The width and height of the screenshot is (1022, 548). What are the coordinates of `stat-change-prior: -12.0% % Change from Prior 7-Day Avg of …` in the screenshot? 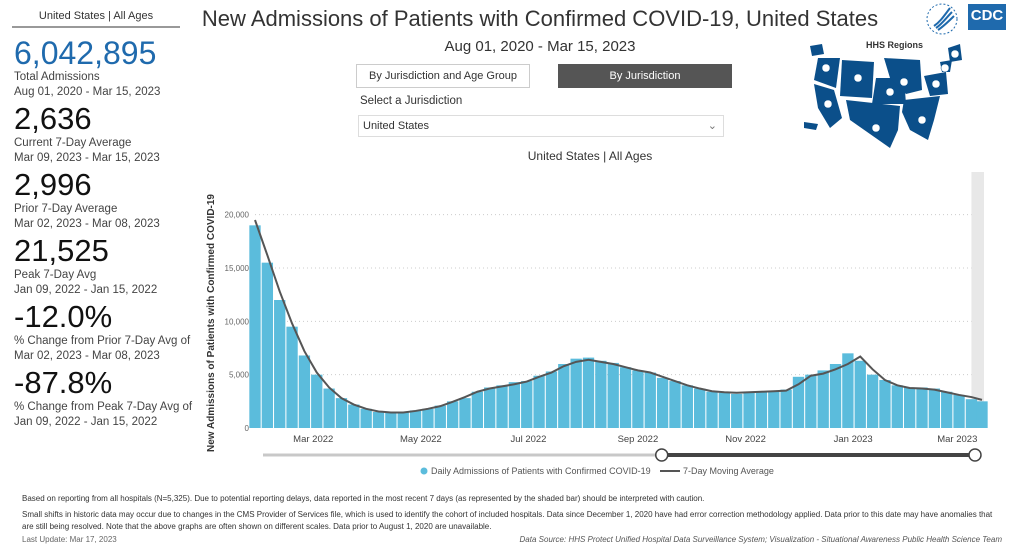 It's located at (104, 332).